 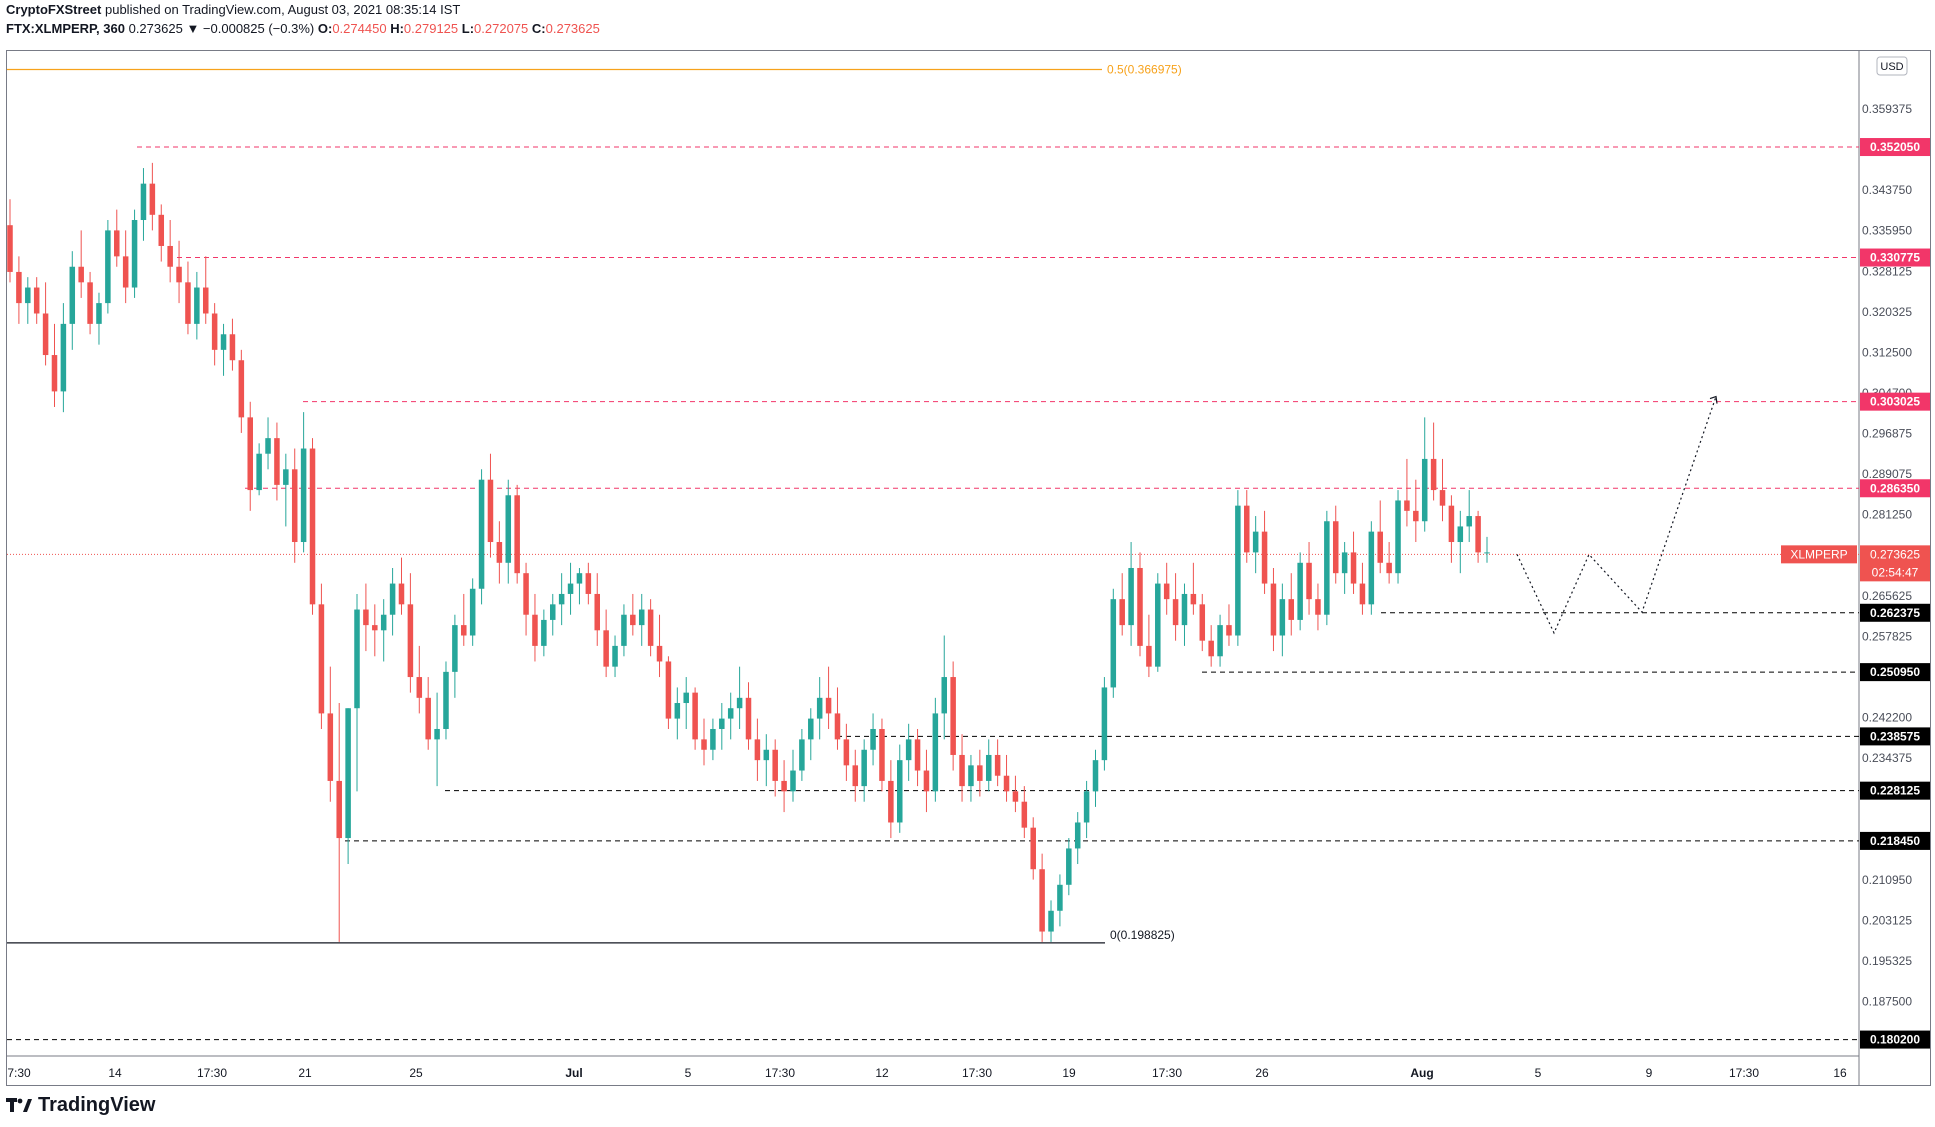 What do you see at coordinates (1887, 880) in the screenshot?
I see `y-tick-label: 0.210950` at bounding box center [1887, 880].